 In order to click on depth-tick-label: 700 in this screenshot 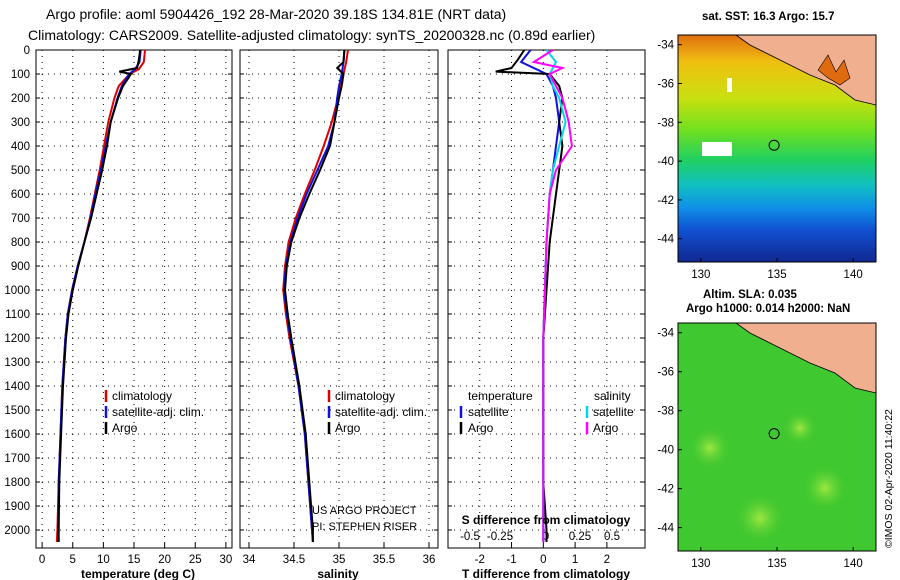, I will do `click(20, 219)`.